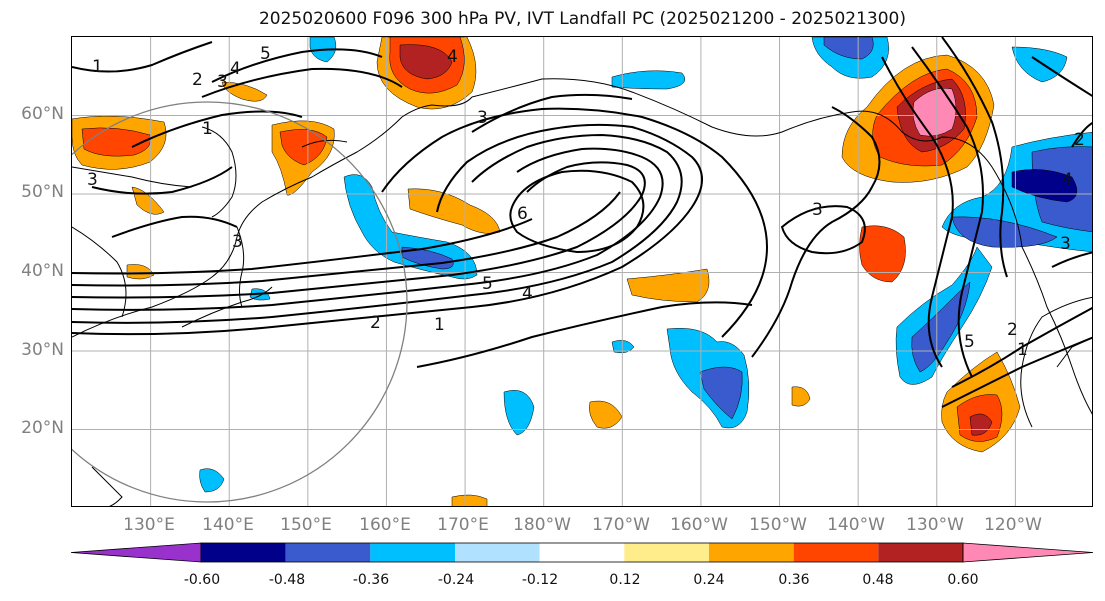 This screenshot has height=601, width=1105. What do you see at coordinates (540, 580) in the screenshot?
I see `colorbar-tick-label: -0.12` at bounding box center [540, 580].